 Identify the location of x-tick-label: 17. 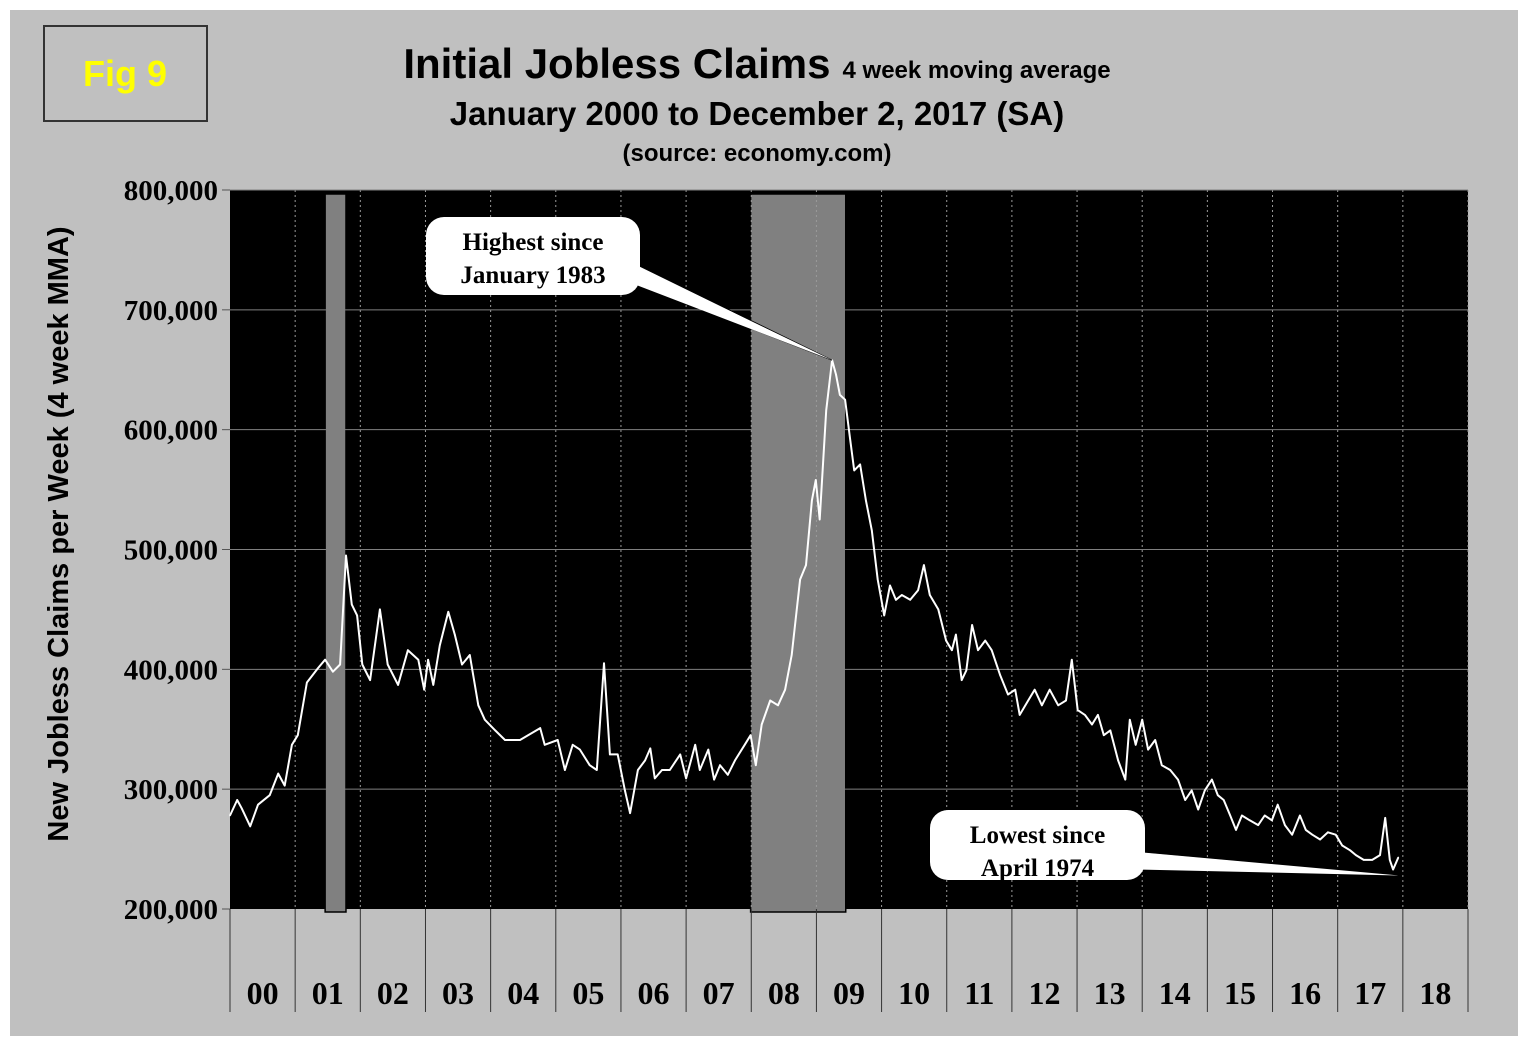
(1370, 993).